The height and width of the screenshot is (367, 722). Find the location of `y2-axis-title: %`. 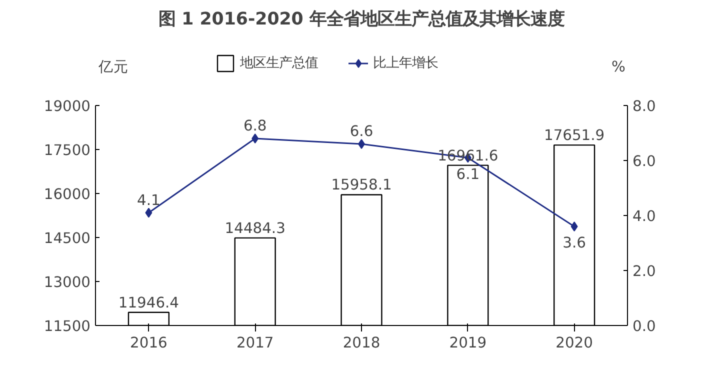

y2-axis-title: % is located at coordinates (619, 67).